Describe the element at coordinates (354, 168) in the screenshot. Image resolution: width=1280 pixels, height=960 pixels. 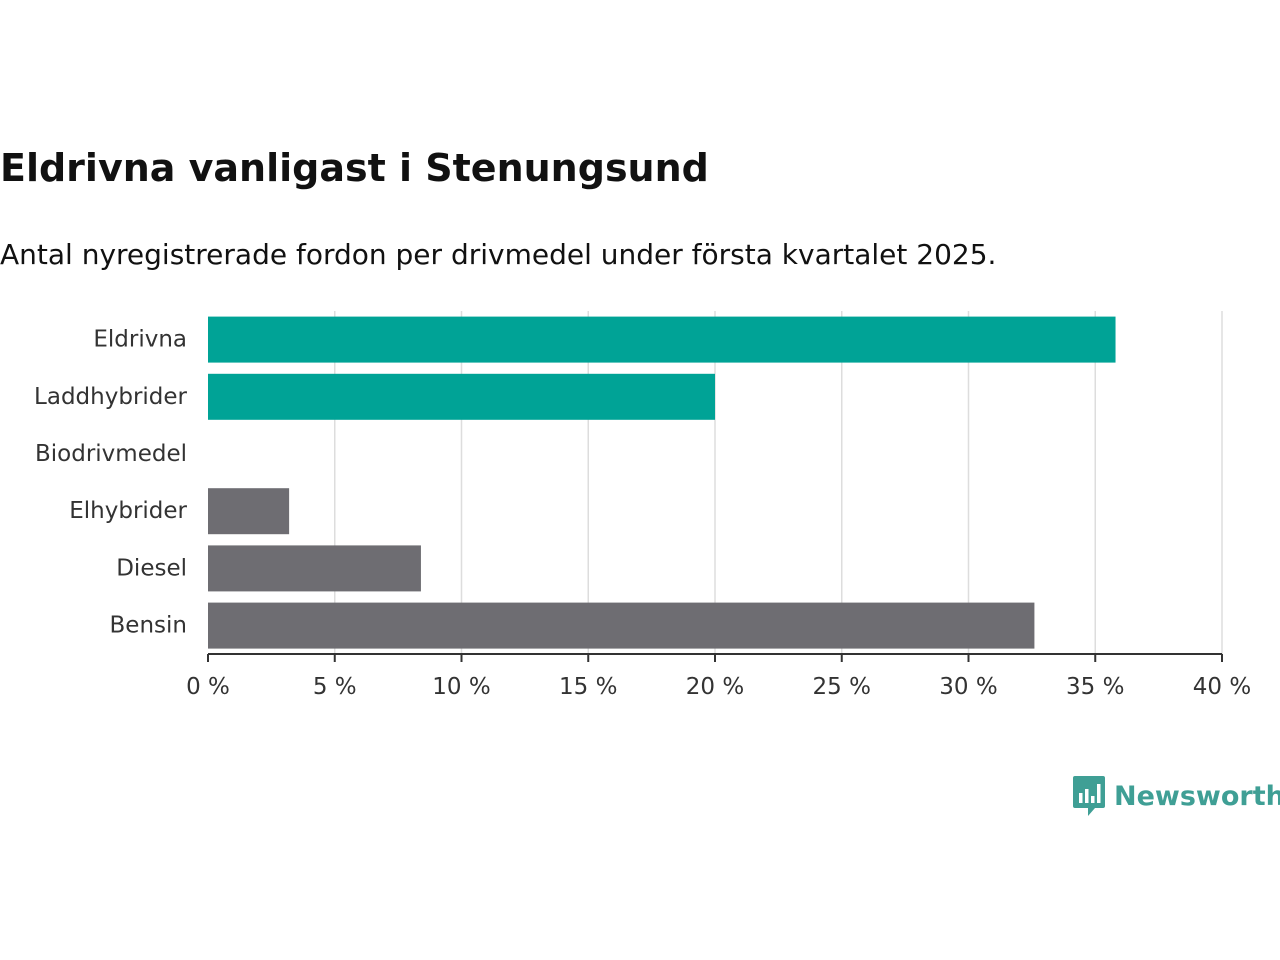
I see `chart-title: Eldrivna vanligast i Stenungsund` at that location.